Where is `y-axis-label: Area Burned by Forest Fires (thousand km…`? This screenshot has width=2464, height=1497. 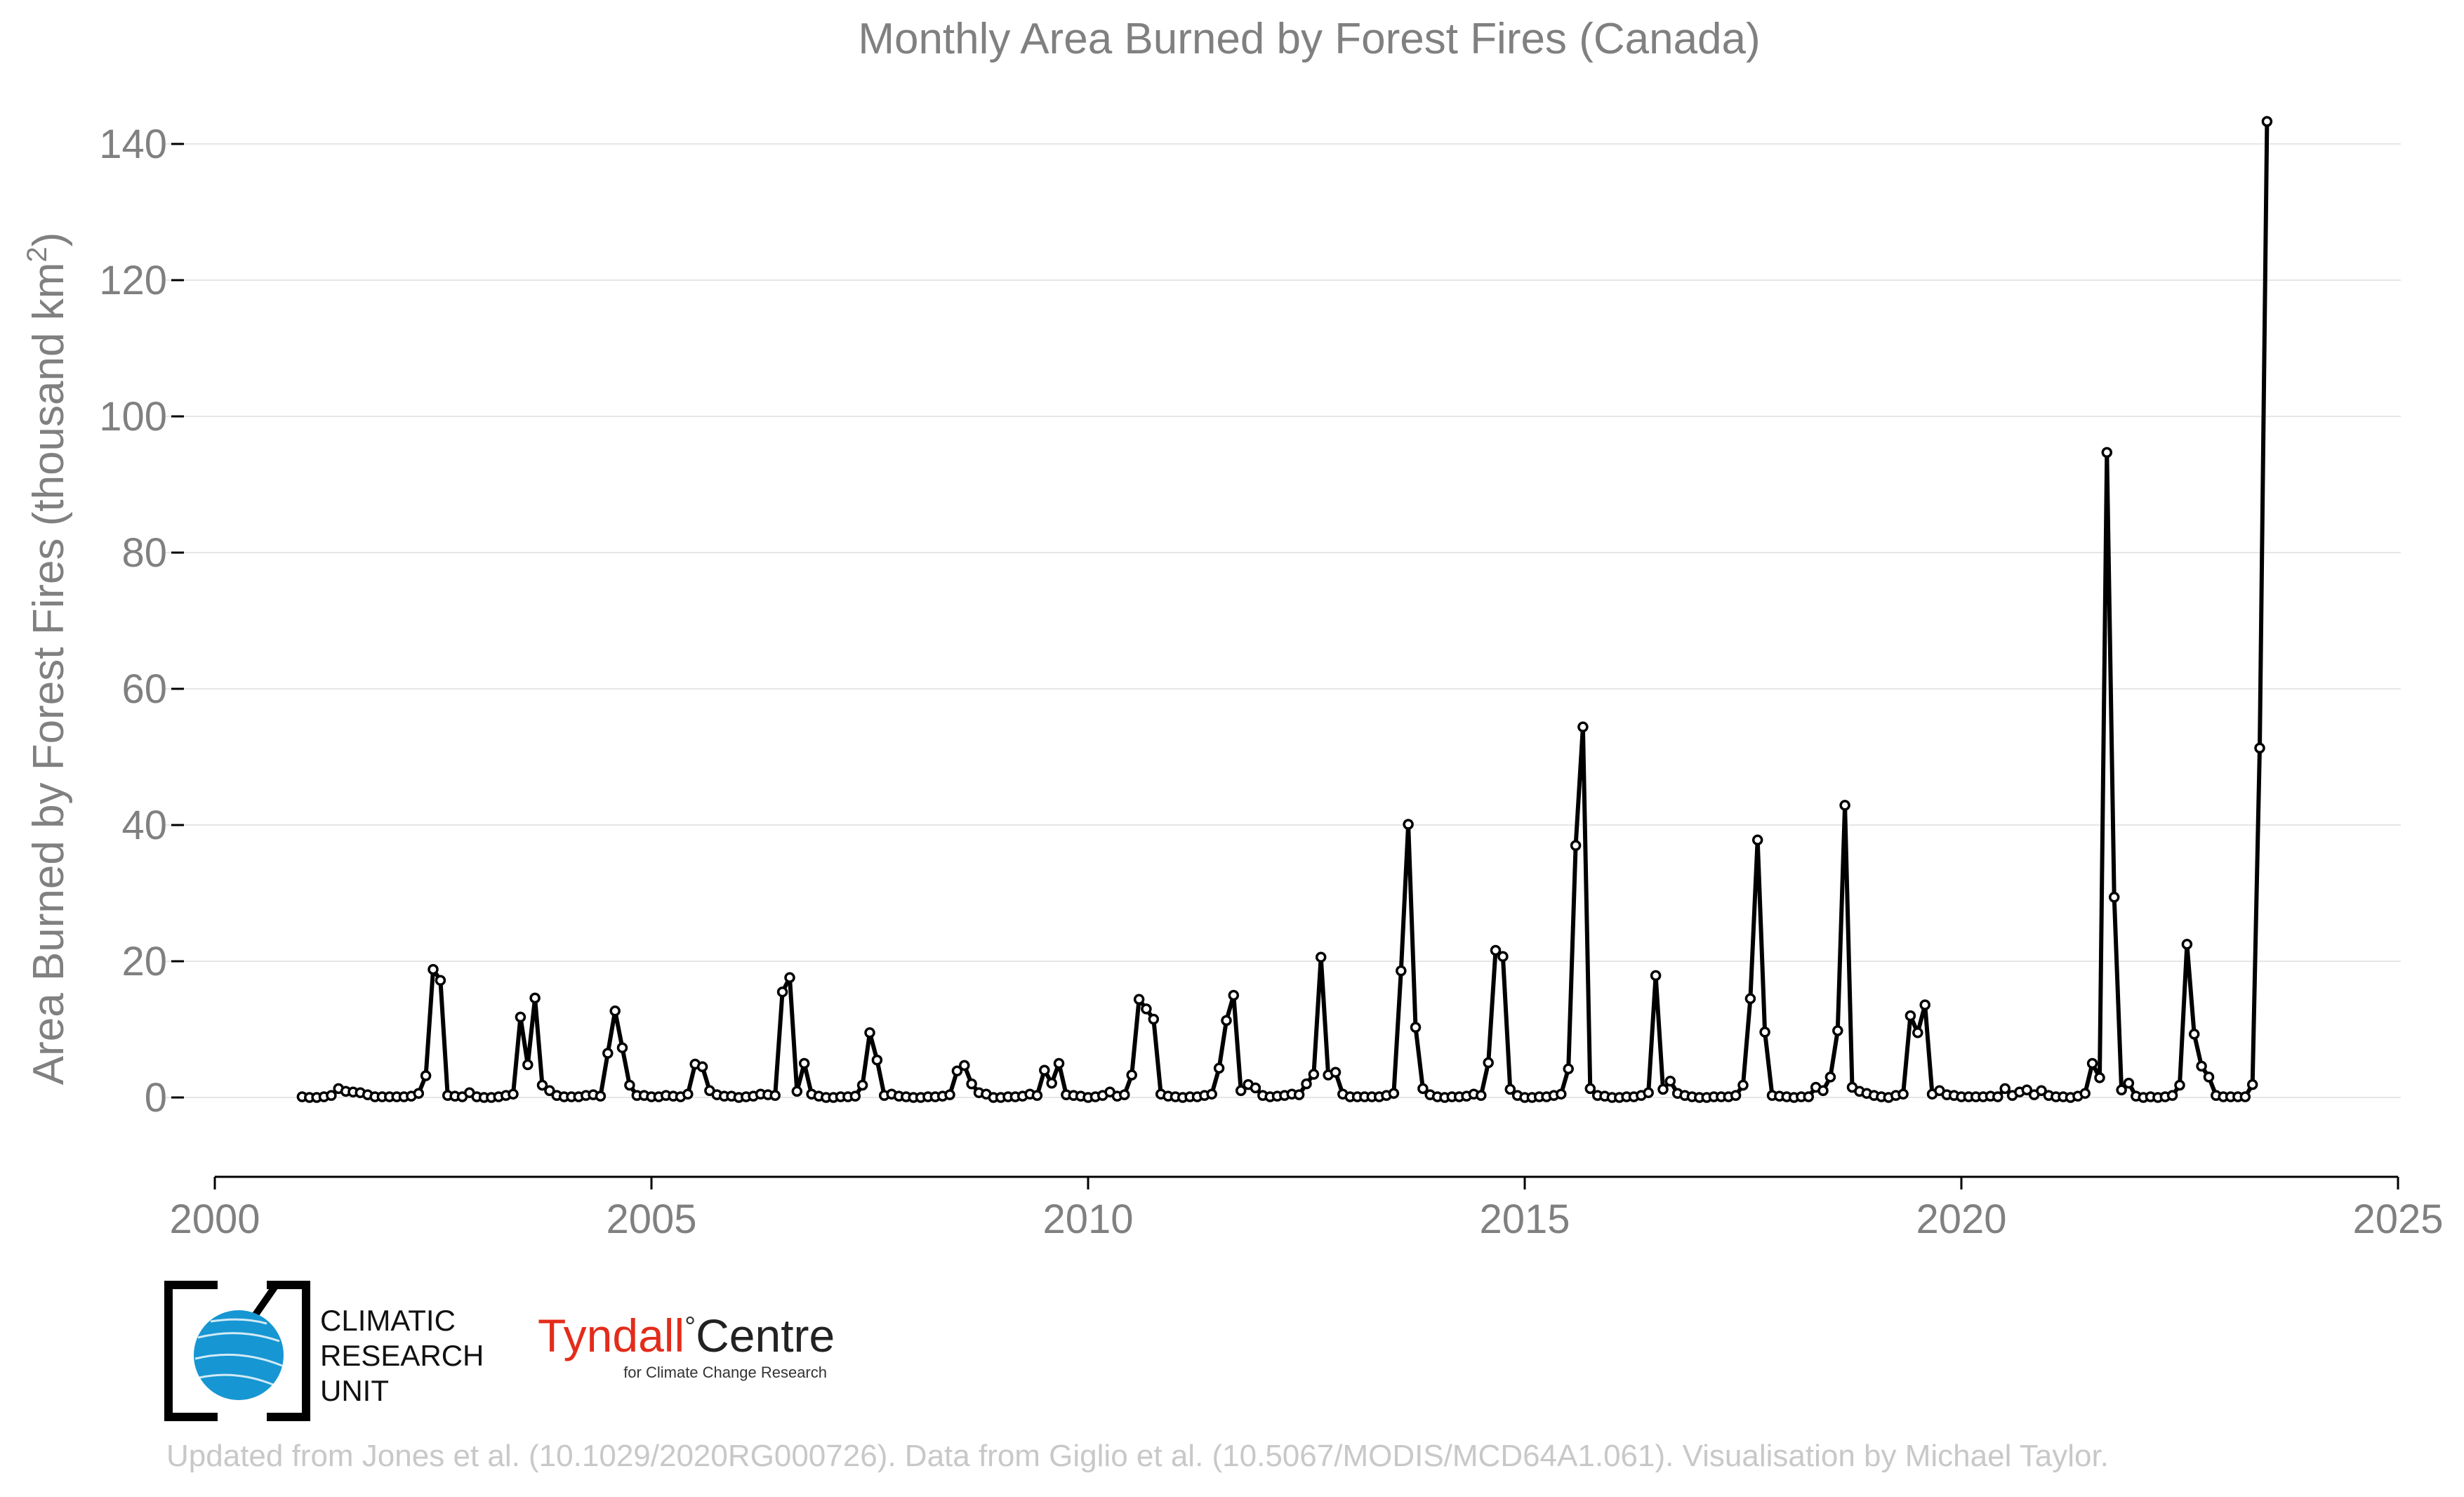 y-axis-label: Area Burned by Forest Fires (thousand km… is located at coordinates (47, 659).